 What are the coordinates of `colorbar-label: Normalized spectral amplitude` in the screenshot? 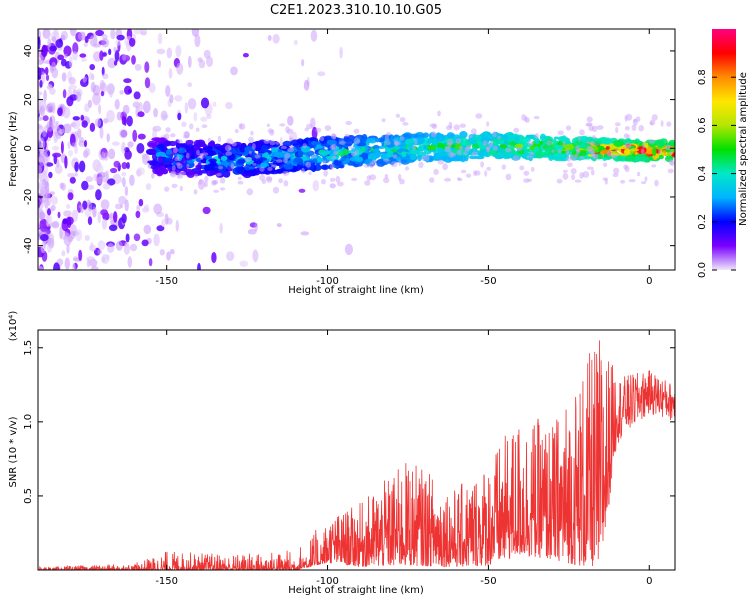 It's located at (743, 149).